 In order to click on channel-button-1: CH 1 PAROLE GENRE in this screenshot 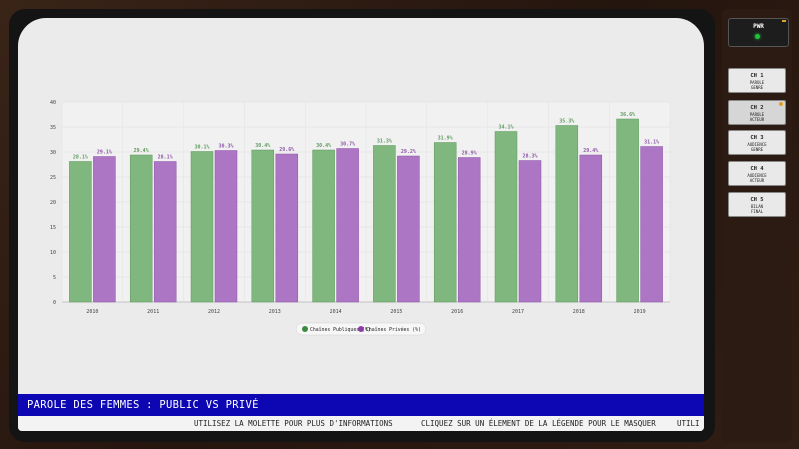, I will do `click(757, 80)`.